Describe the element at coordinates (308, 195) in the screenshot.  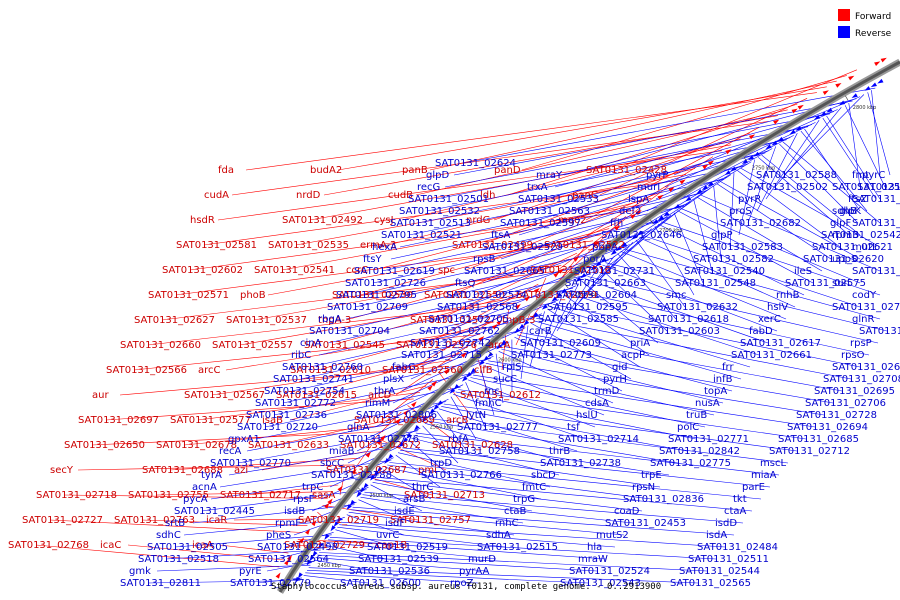
I see `gene-label: nrdD` at that location.